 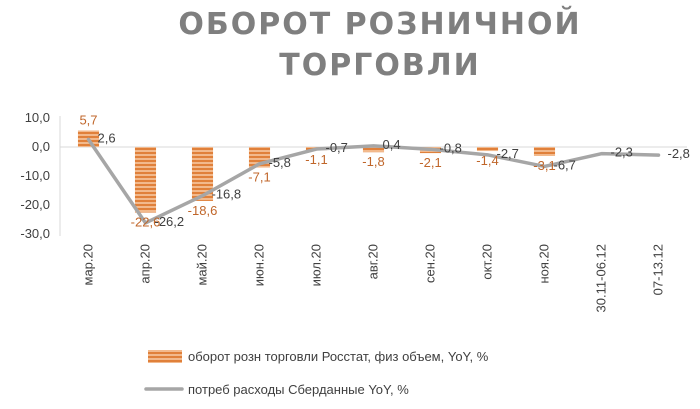 What do you see at coordinates (35, 175) in the screenshot?
I see `y-tick-label: -10,0` at bounding box center [35, 175].